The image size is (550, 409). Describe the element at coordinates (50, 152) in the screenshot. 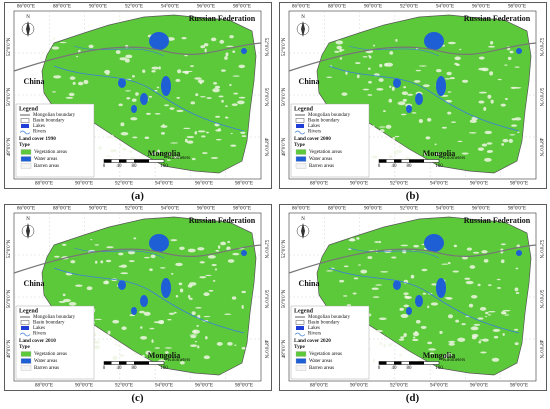

I see `legend-item: Vegetation areas` at that location.